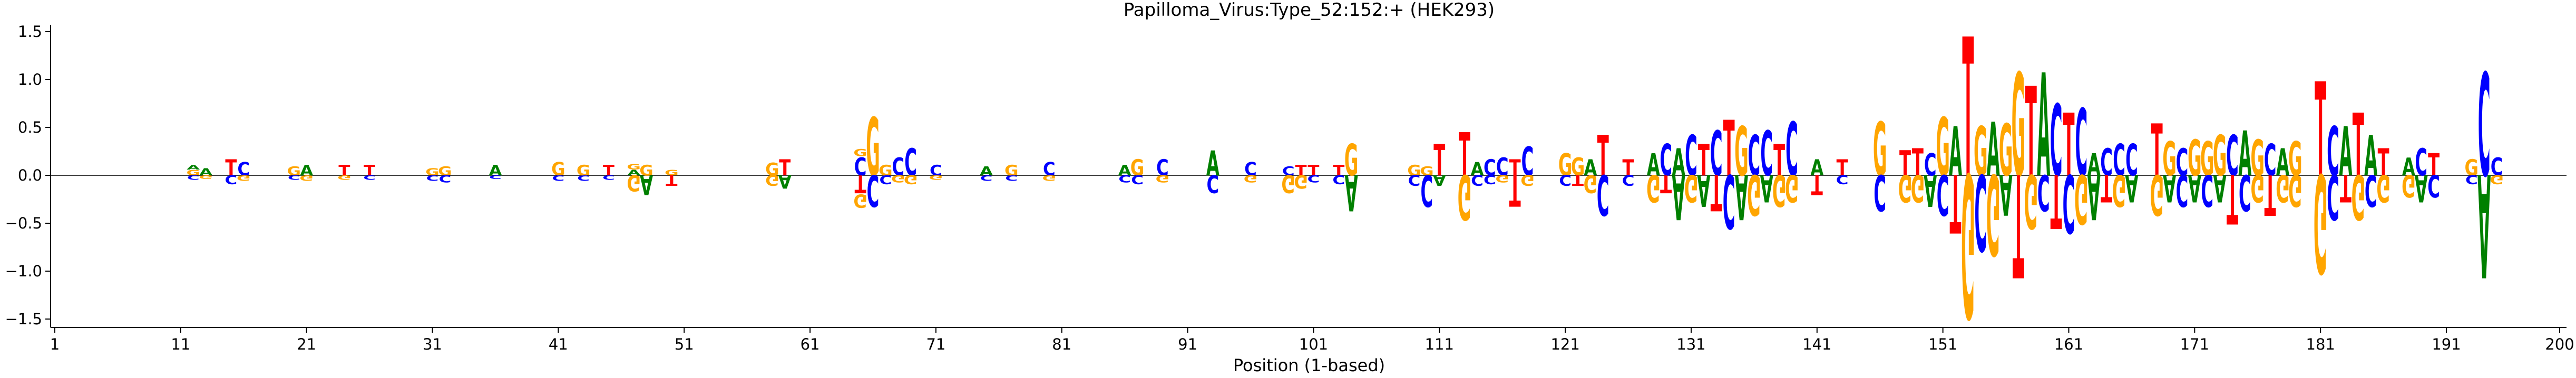 The height and width of the screenshot is (378, 2576). Describe the element at coordinates (1313, 344) in the screenshot. I see `x-tick-label: 101` at that location.